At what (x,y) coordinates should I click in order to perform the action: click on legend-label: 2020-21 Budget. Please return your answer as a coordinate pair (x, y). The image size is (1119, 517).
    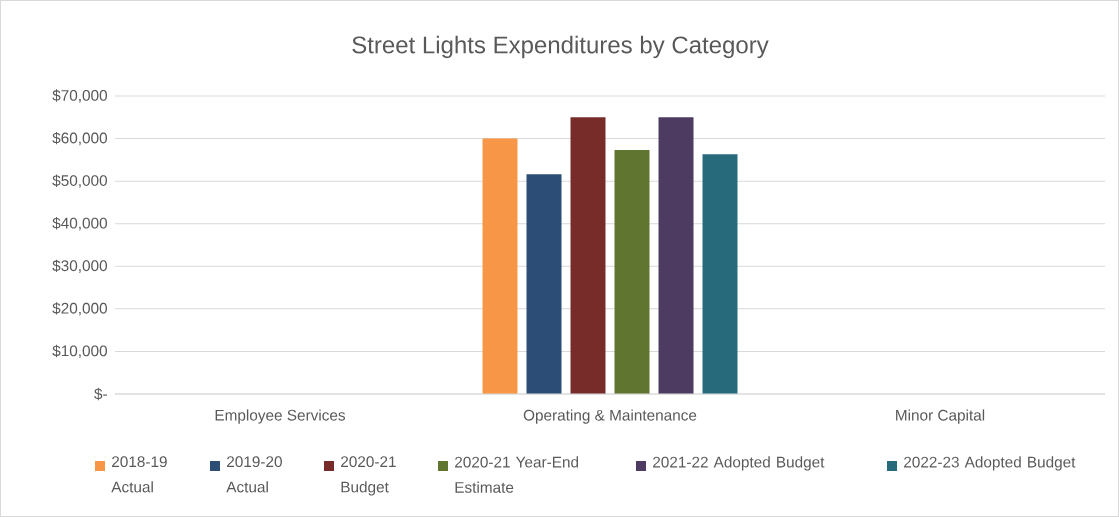
    Looking at the image, I should click on (368, 476).